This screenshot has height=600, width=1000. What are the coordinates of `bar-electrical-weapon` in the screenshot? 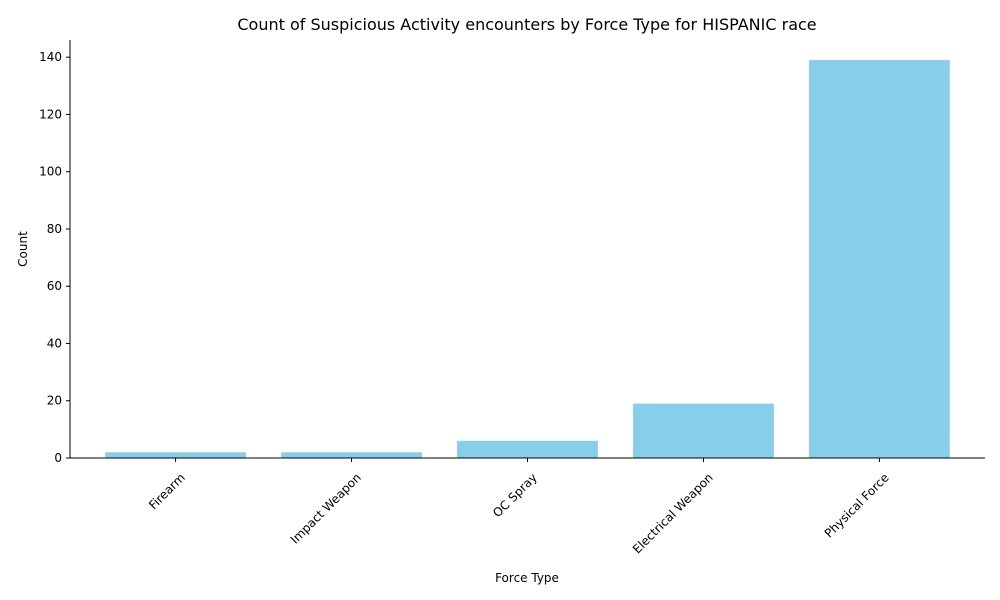 It's located at (703, 430).